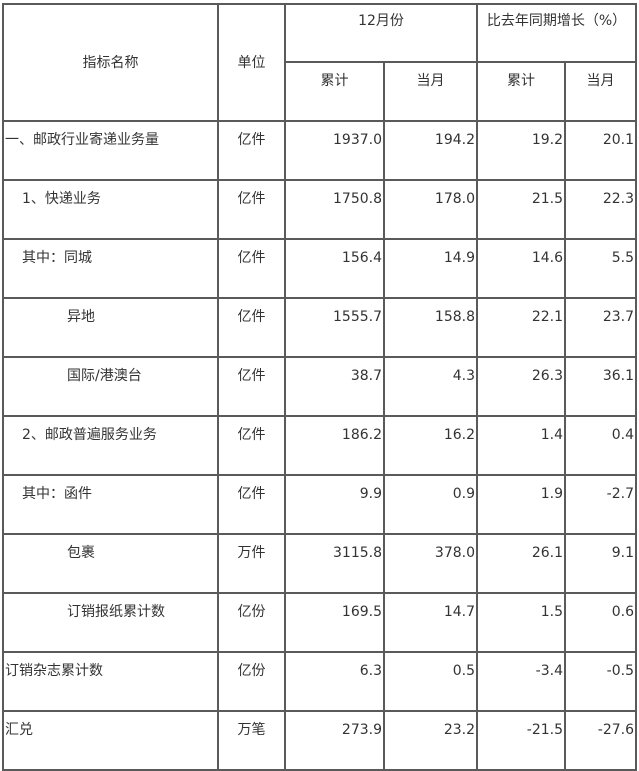 The image size is (639, 771). What do you see at coordinates (110, 504) in the screenshot?
I see `indicator-name-cell: 其中：函件` at bounding box center [110, 504].